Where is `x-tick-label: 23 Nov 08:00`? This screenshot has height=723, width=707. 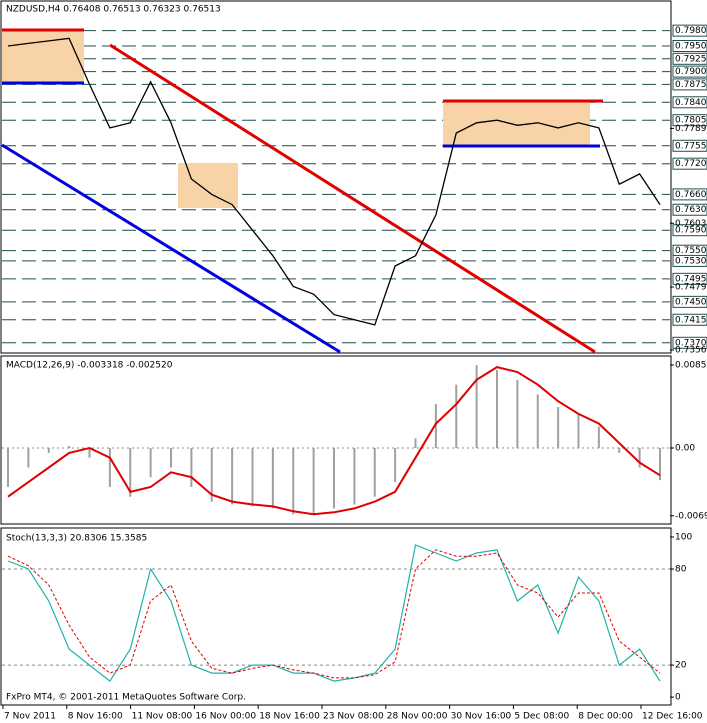
x-tick-label: 23 Nov 08:00 is located at coordinates (353, 717).